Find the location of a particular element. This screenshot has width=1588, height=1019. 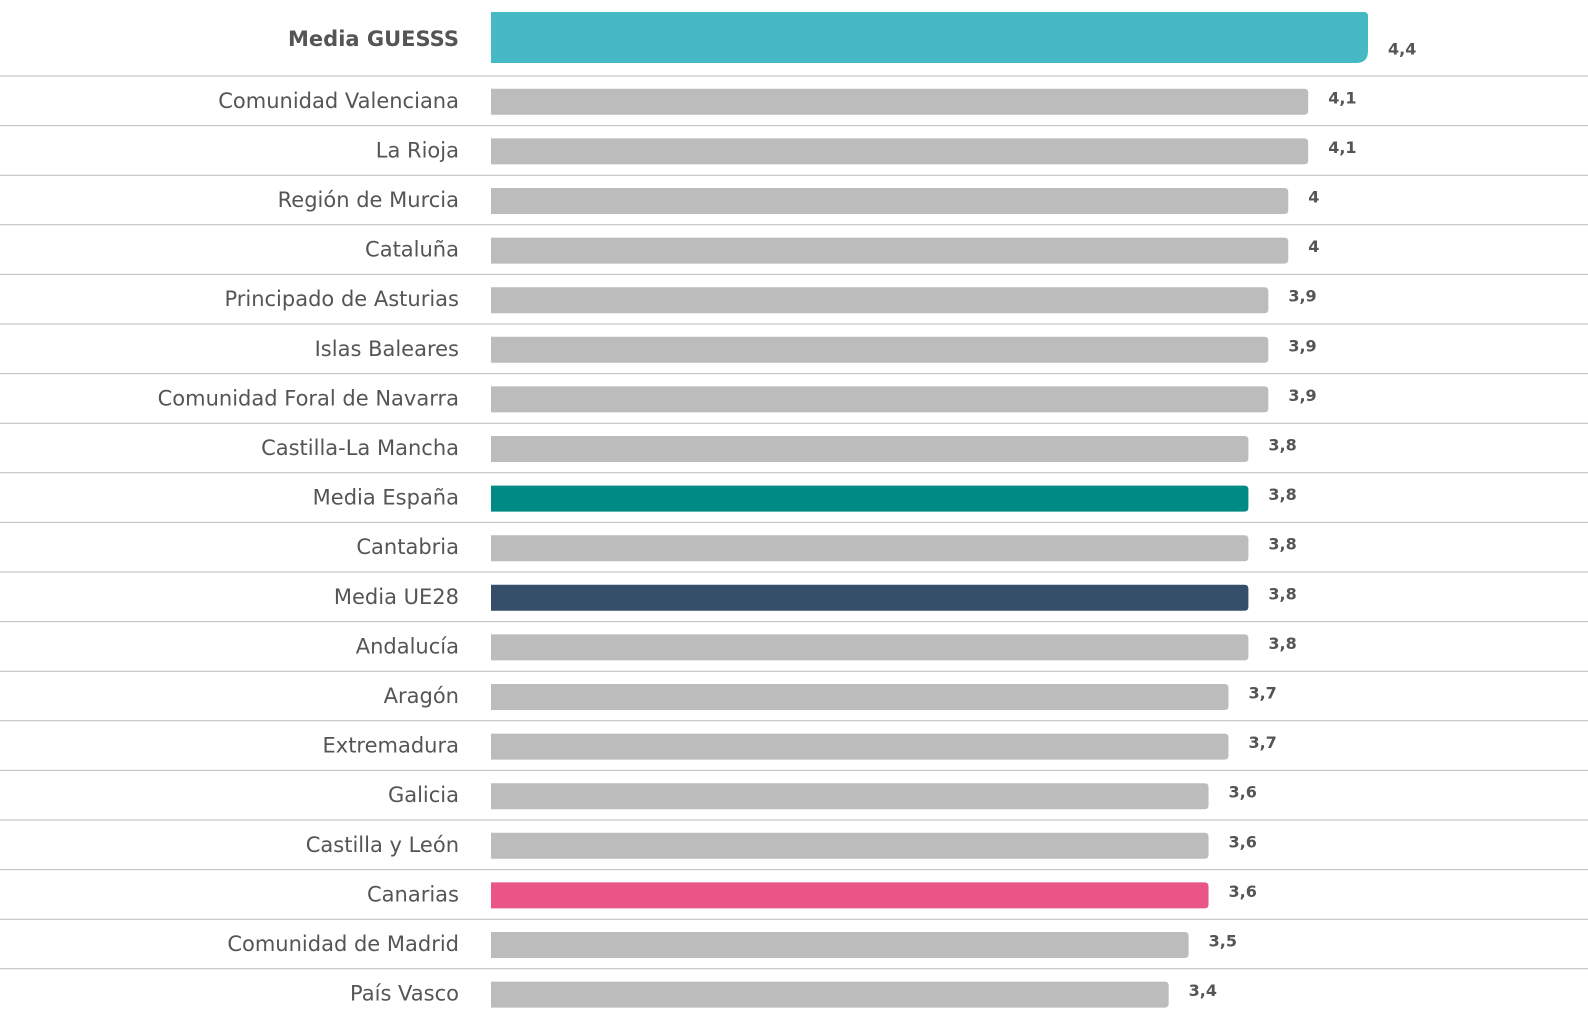

category-label: Islas Baleares is located at coordinates (387, 349).